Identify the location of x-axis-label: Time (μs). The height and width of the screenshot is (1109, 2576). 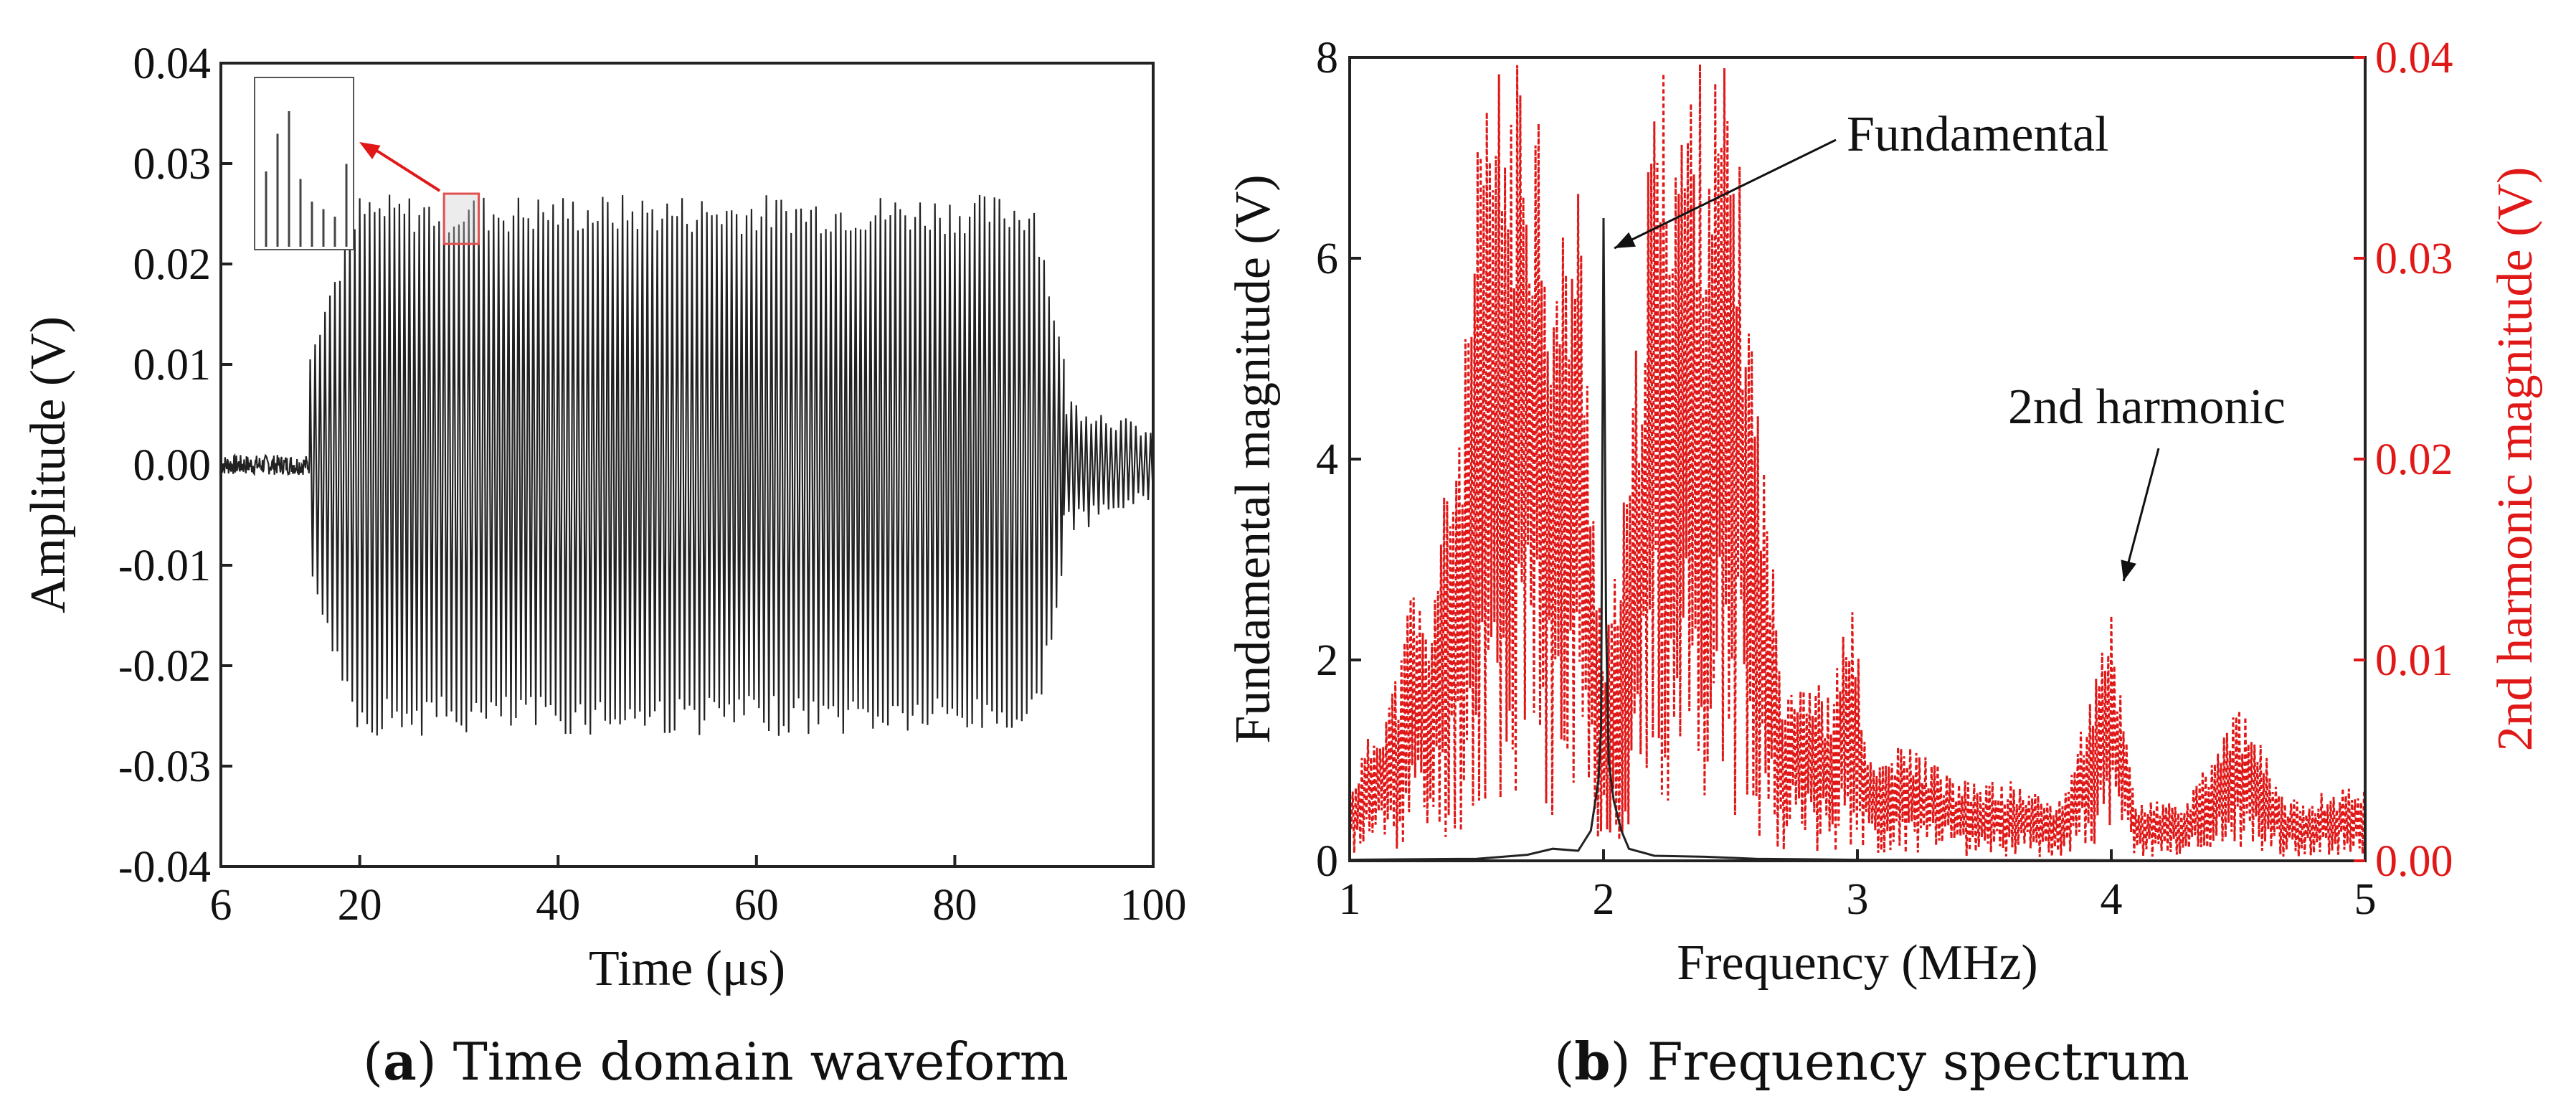
(687, 968).